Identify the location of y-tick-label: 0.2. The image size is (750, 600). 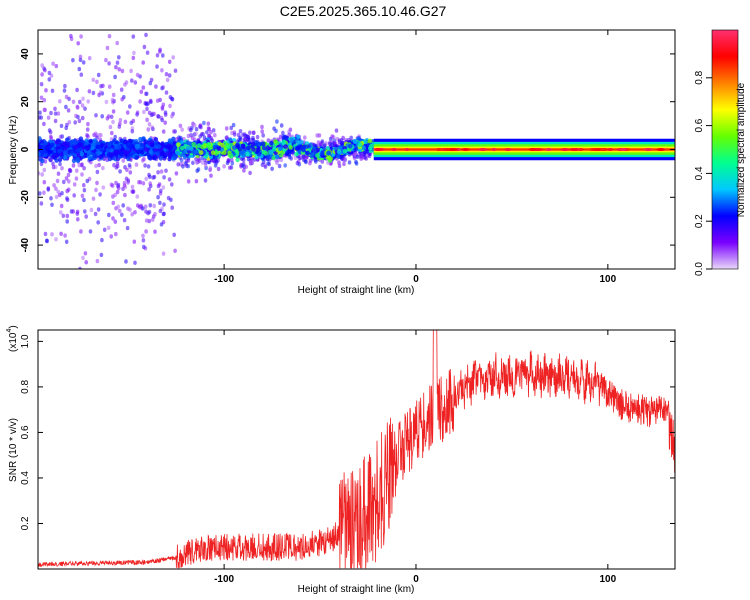
(25, 523).